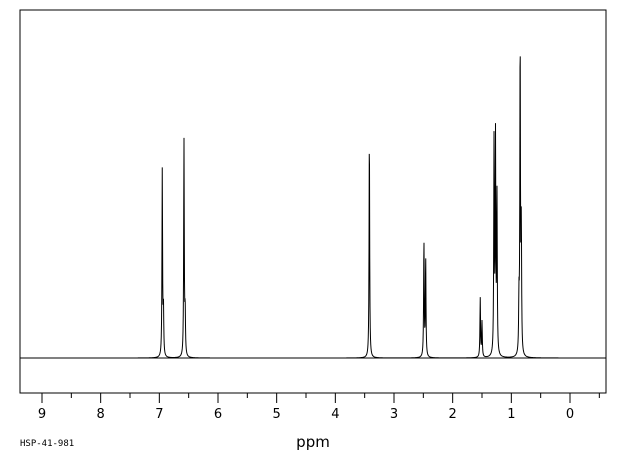  Describe the element at coordinates (218, 414) in the screenshot. I see `x-tick-label-6: 6` at that location.